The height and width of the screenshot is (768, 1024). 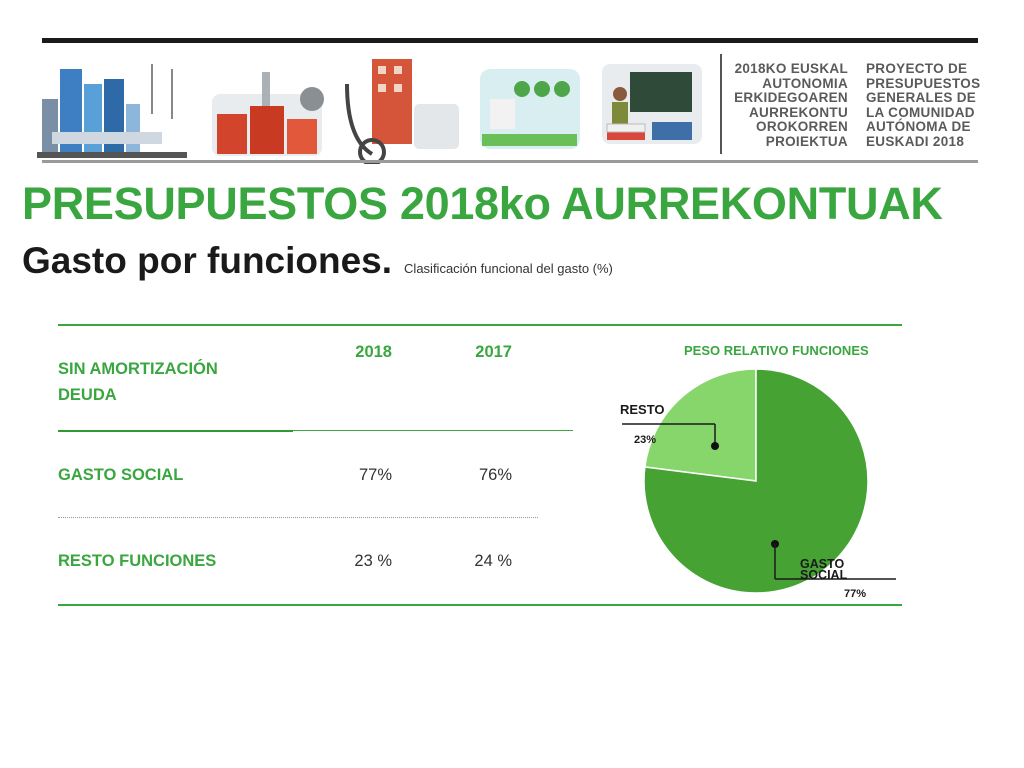 What do you see at coordinates (480, 605) in the screenshot?
I see `table-bottom-rule` at bounding box center [480, 605].